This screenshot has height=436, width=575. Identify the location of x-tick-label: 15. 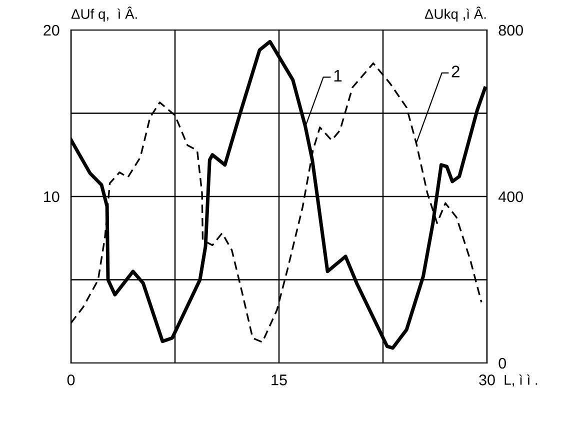
(279, 380).